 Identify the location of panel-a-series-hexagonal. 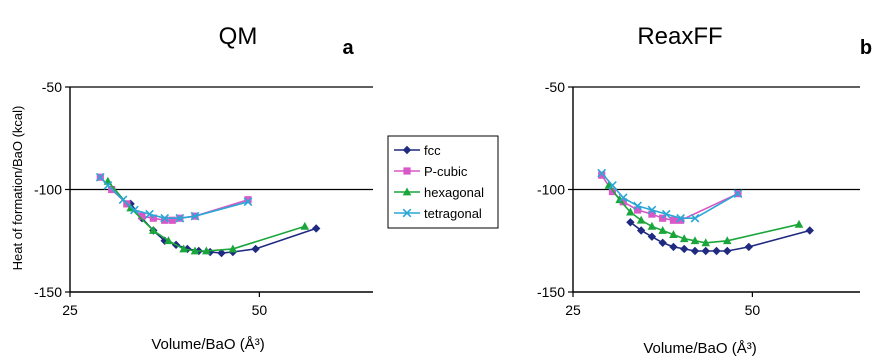
(206, 215).